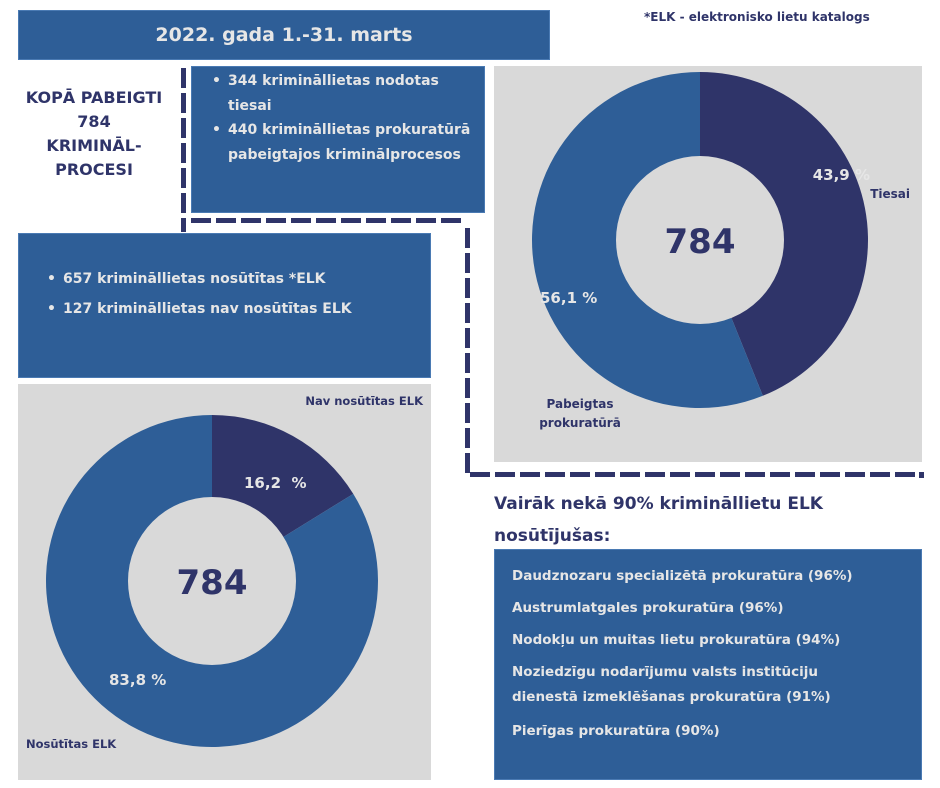 Image resolution: width=940 pixels, height=788 pixels. I want to click on prosecutor-list-item: Pierīgas prokuratūra (90%), so click(616, 731).